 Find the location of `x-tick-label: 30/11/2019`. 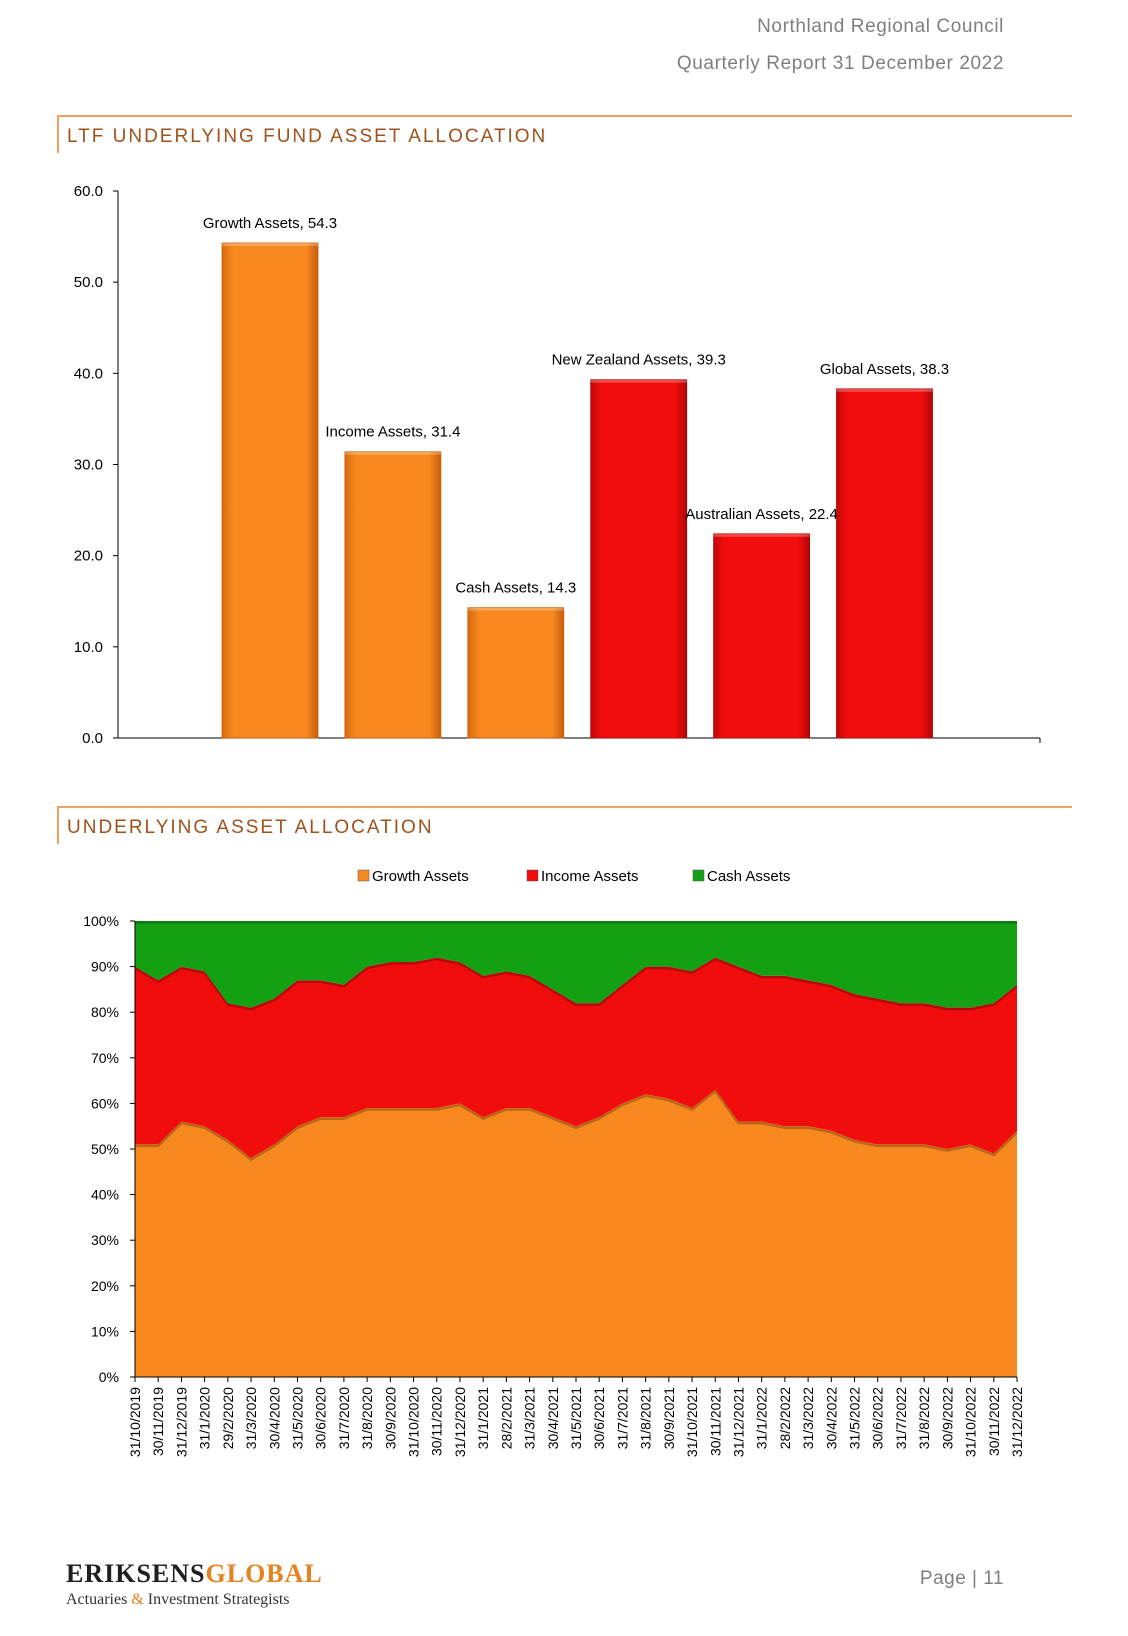

x-tick-label: 30/11/2019 is located at coordinates (158, 1421).